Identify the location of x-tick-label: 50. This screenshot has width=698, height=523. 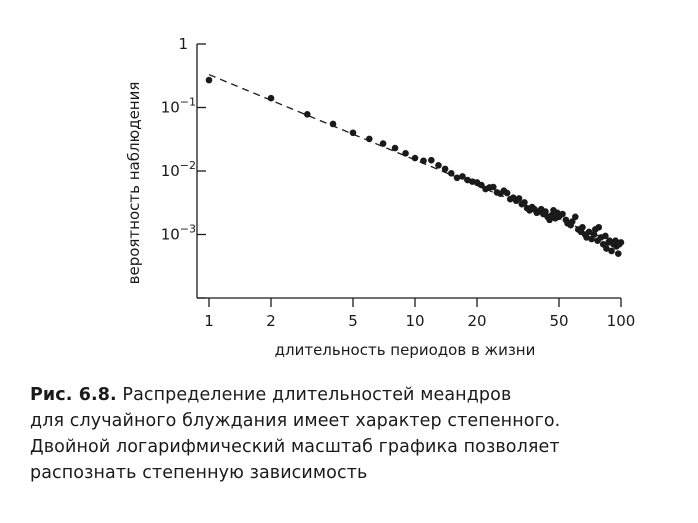
(558, 321).